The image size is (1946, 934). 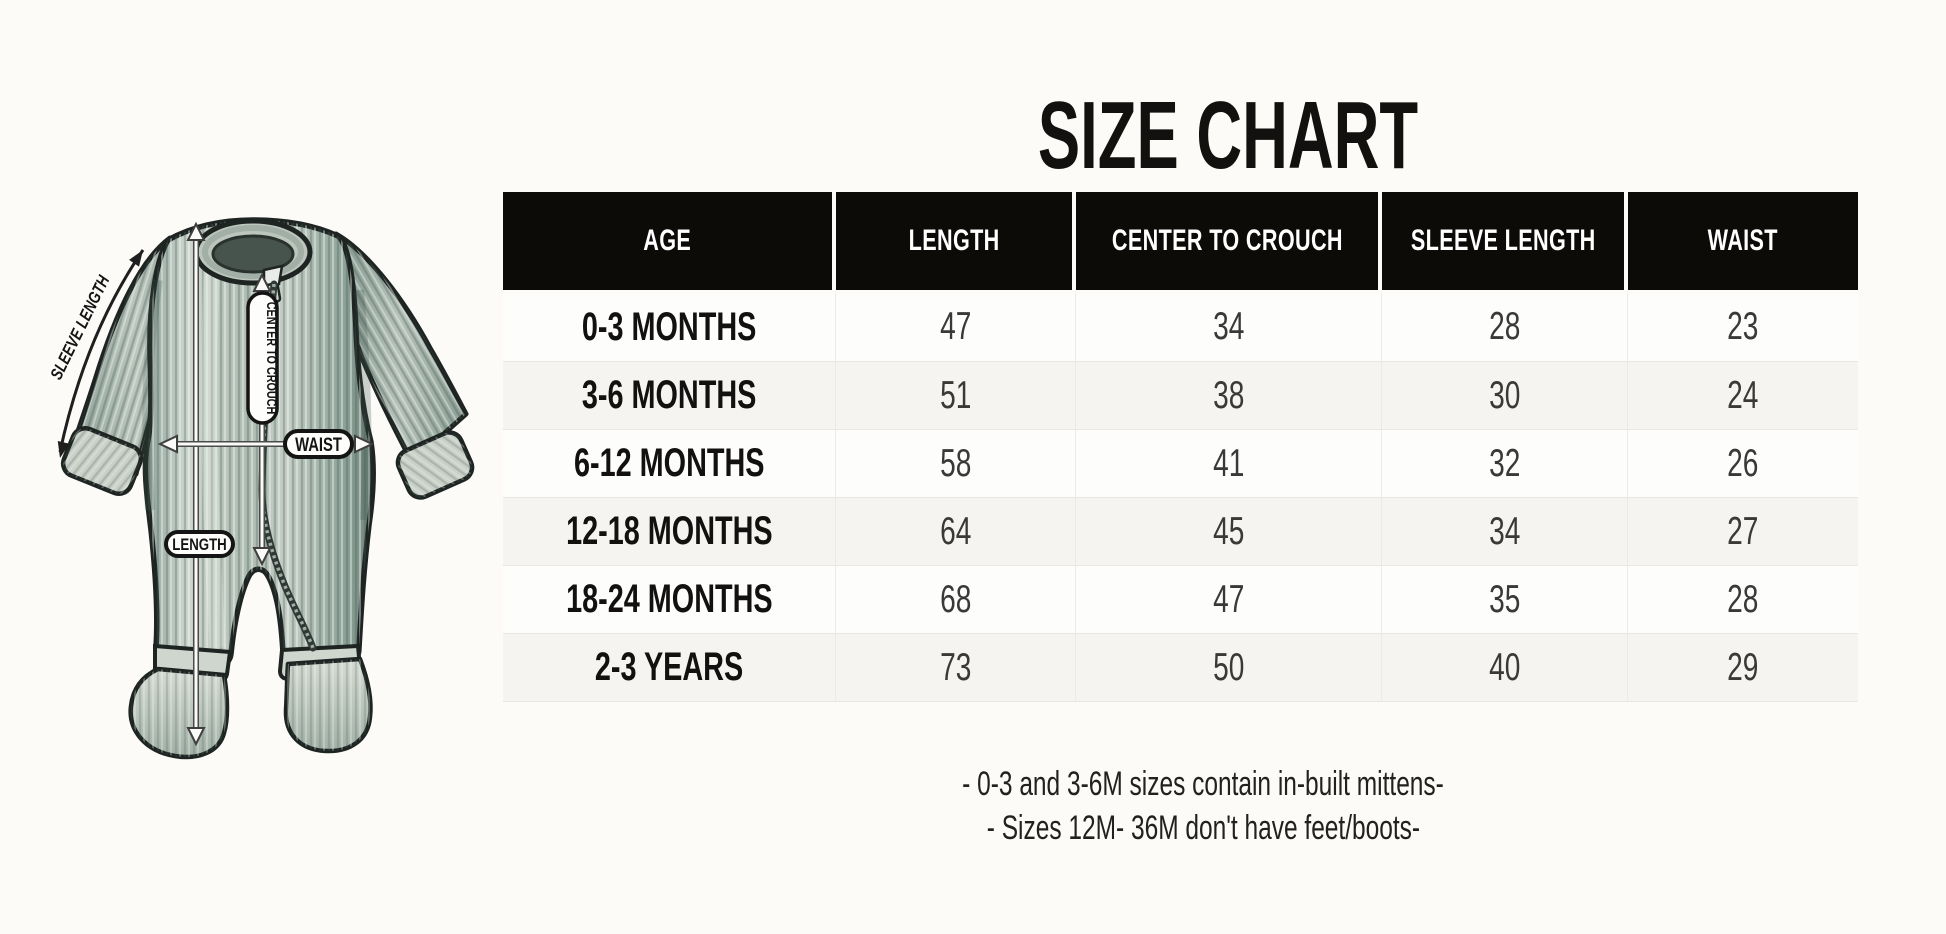 I want to click on cell-text: 2-3 YEARS, so click(x=669, y=667).